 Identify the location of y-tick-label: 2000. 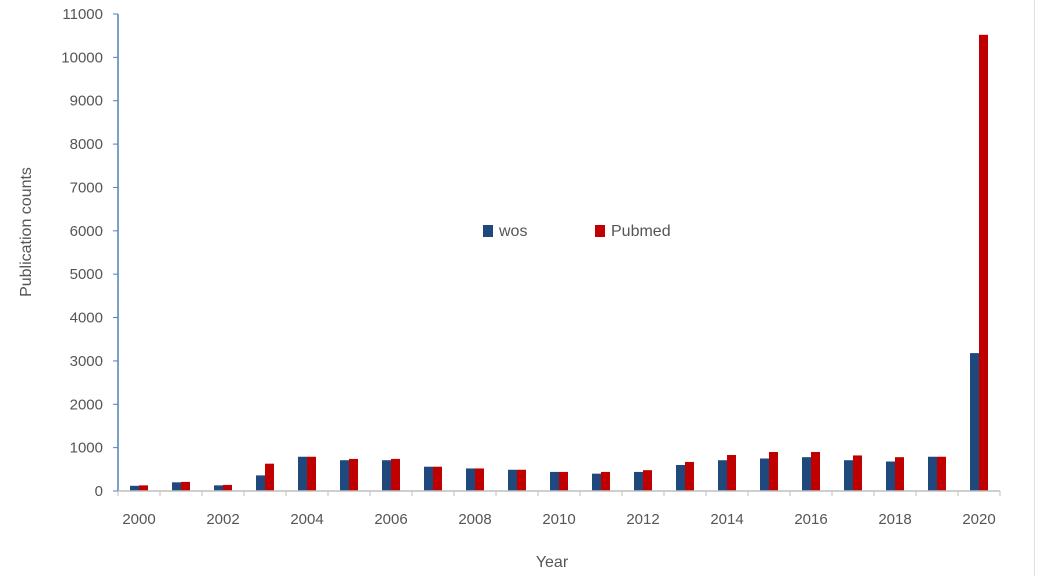
(86, 404).